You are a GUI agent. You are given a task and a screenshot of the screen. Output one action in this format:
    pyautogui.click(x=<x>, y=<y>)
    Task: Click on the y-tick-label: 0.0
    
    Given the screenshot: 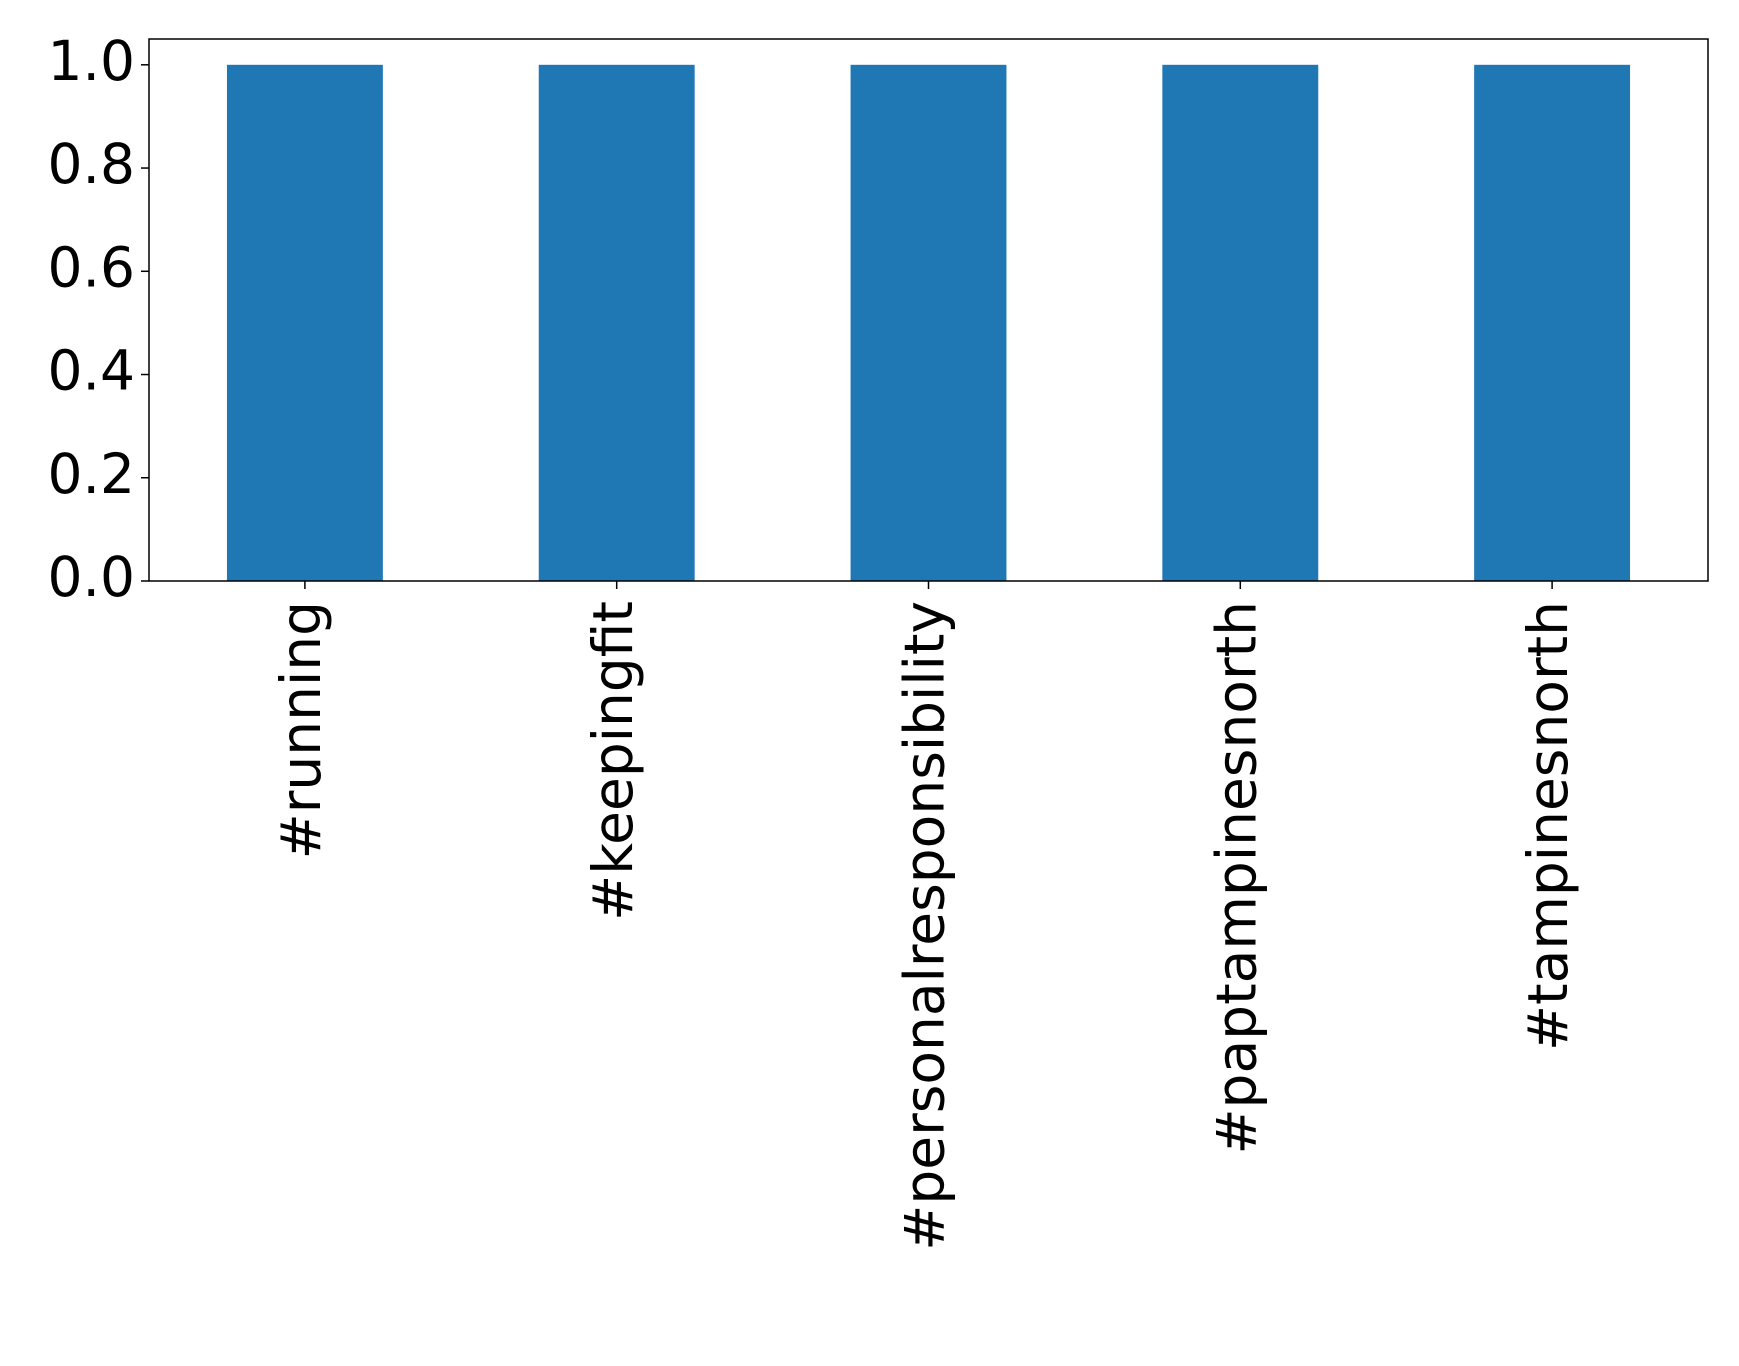 What is the action you would take?
    pyautogui.click(x=91, y=577)
    